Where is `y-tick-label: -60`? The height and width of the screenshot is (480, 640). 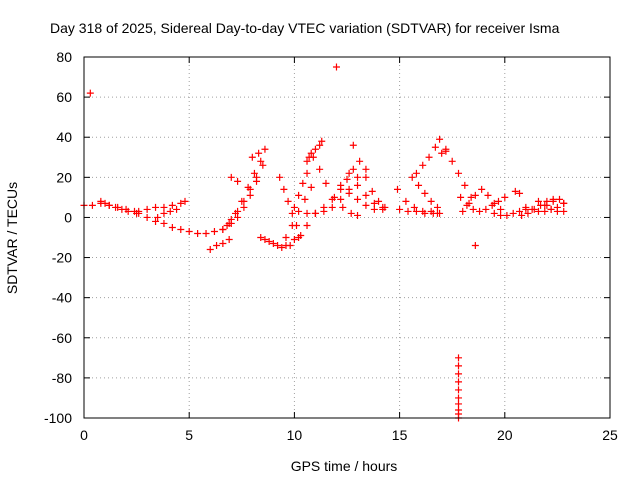
y-tick-label: -60 is located at coordinates (62, 338).